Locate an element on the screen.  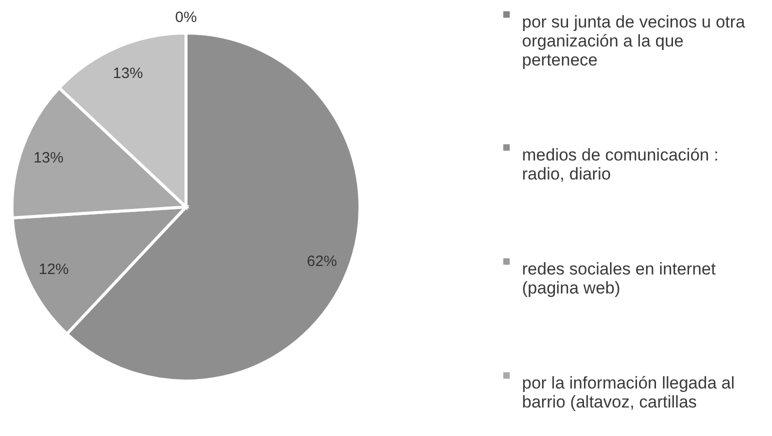
legend-label: medios de comunicación : radio, diario is located at coordinates (620, 165).